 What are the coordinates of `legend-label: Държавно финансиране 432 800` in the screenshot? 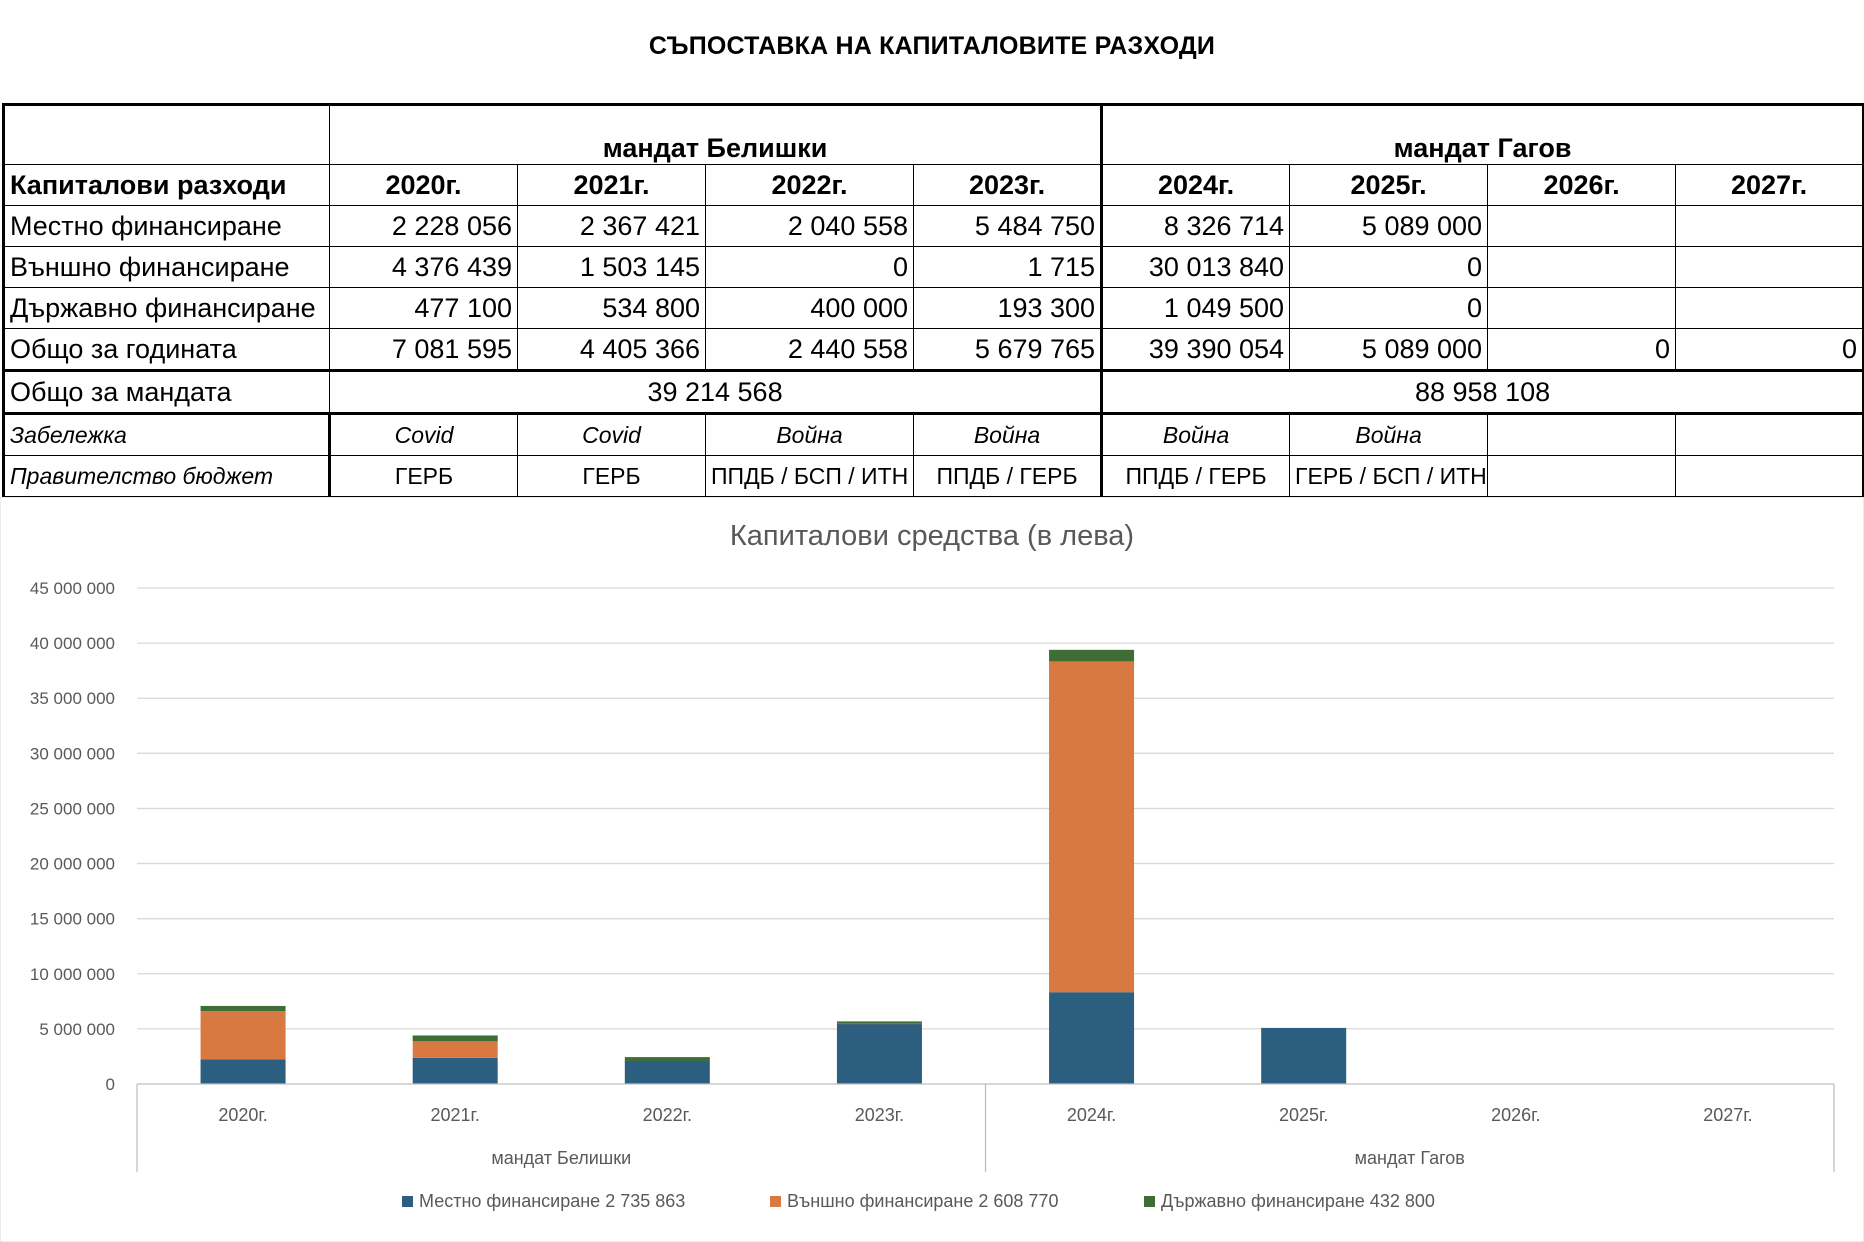 It's located at (1298, 1201).